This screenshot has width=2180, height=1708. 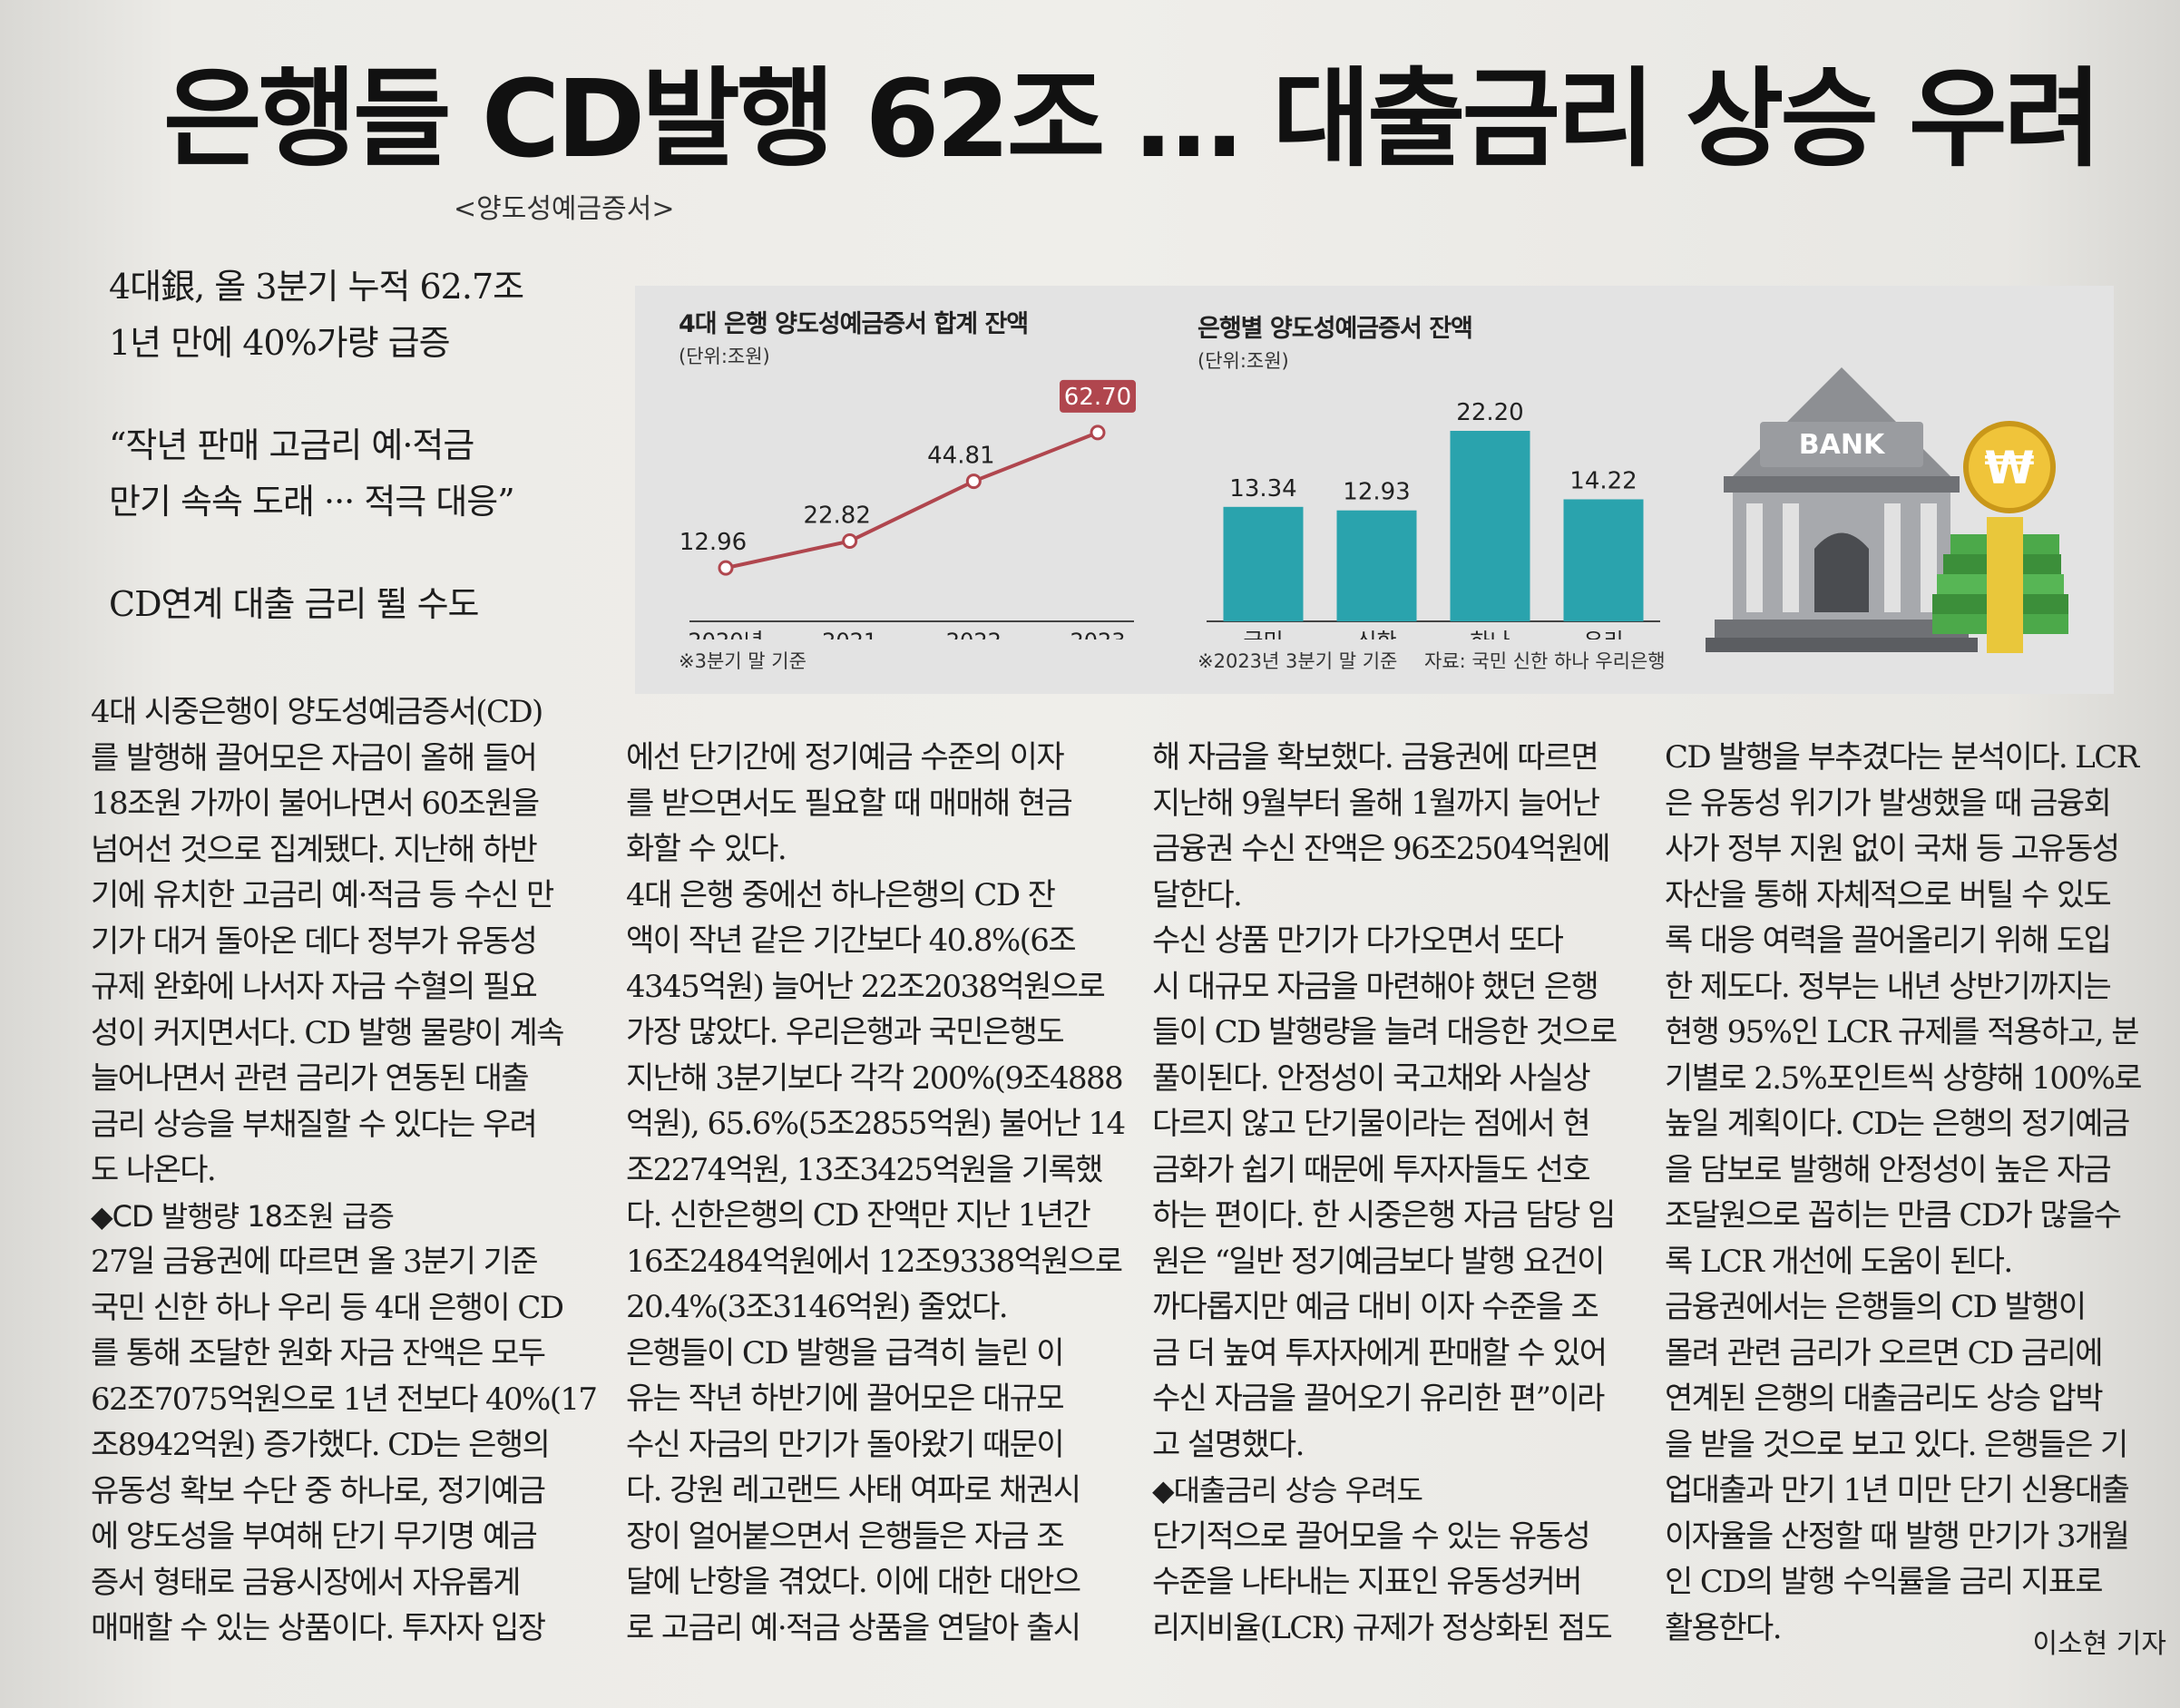 What do you see at coordinates (1358, 941) in the screenshot?
I see `article-line: 수신 상품 만기가 다가오면서 또다` at bounding box center [1358, 941].